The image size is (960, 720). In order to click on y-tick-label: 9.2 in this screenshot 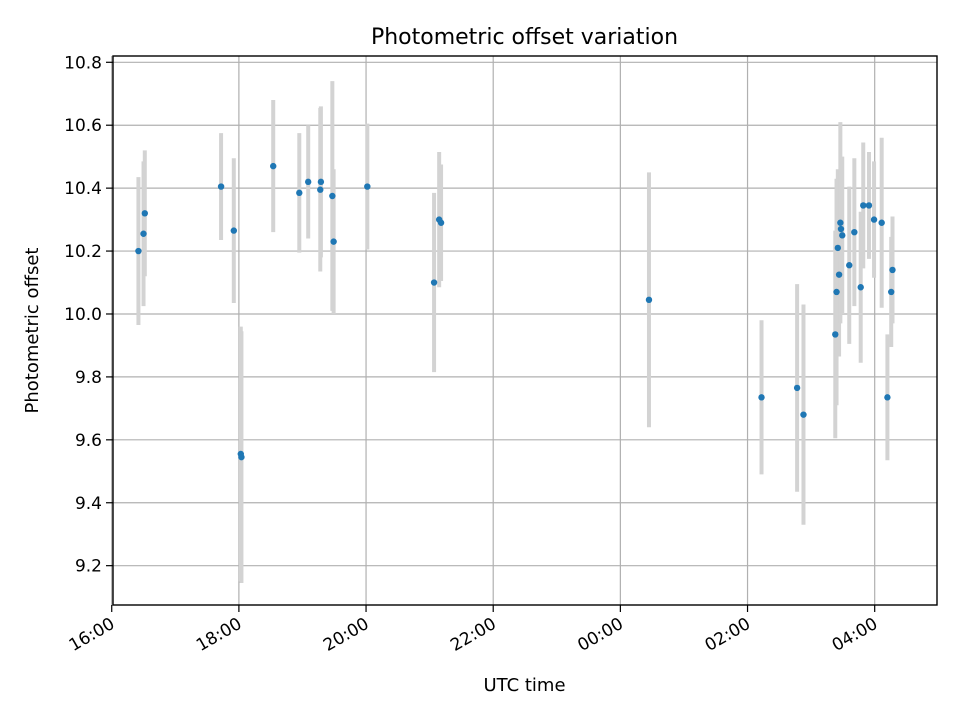, I will do `click(88, 567)`.